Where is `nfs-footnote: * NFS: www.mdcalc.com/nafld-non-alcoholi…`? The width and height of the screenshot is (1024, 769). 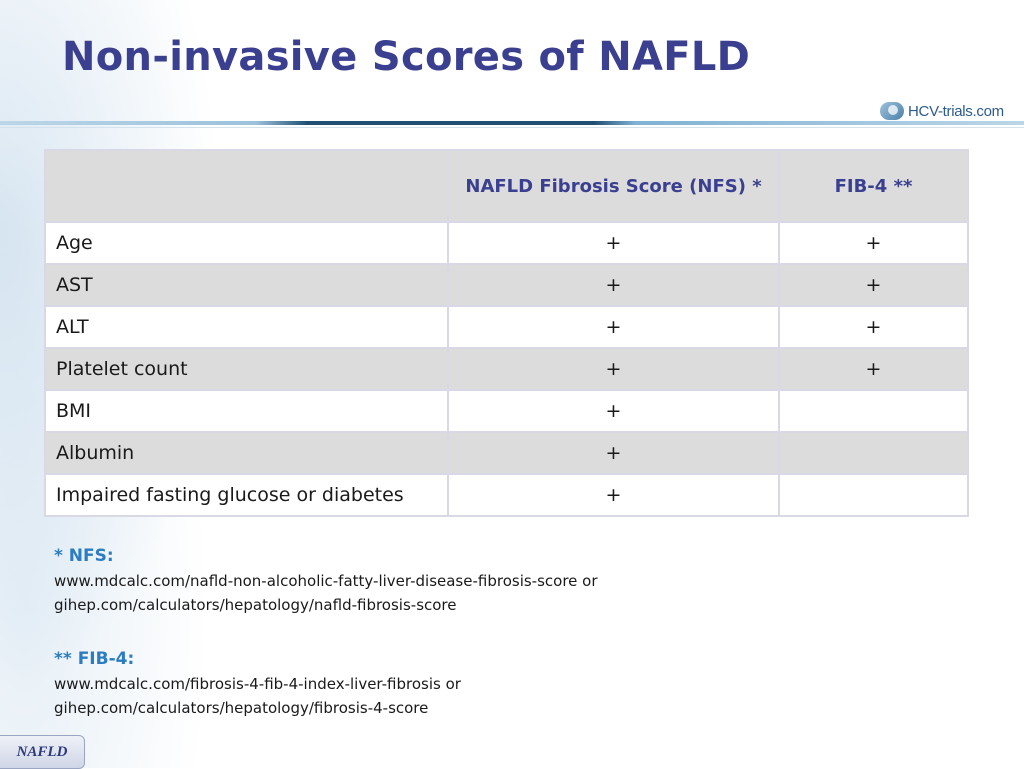 nfs-footnote: * NFS: www.mdcalc.com/nafld-non-alcoholi… is located at coordinates (326, 583).